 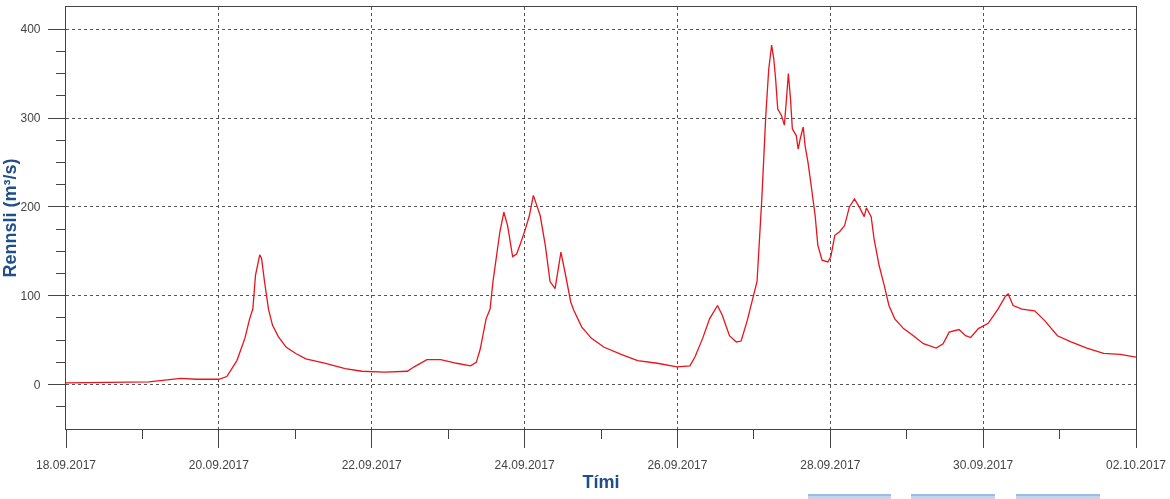 I want to click on x-axis-title: Tími, so click(x=601, y=481).